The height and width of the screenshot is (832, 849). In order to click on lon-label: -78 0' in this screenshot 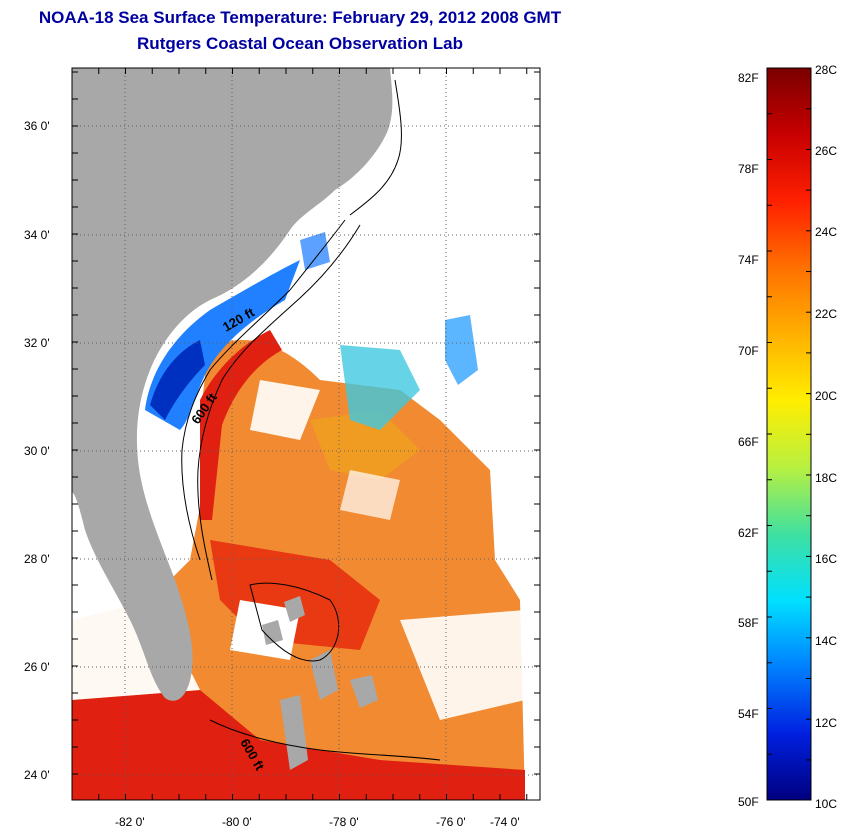, I will do `click(344, 822)`.